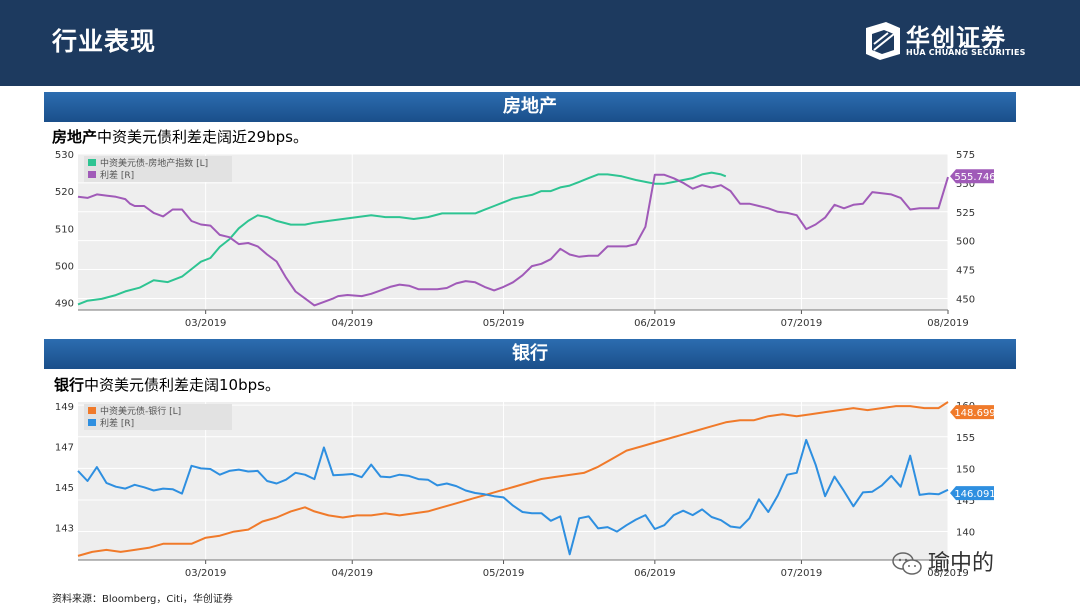 The image size is (1080, 608). What do you see at coordinates (64, 407) in the screenshot?
I see `left-tick-label: 149` at bounding box center [64, 407].